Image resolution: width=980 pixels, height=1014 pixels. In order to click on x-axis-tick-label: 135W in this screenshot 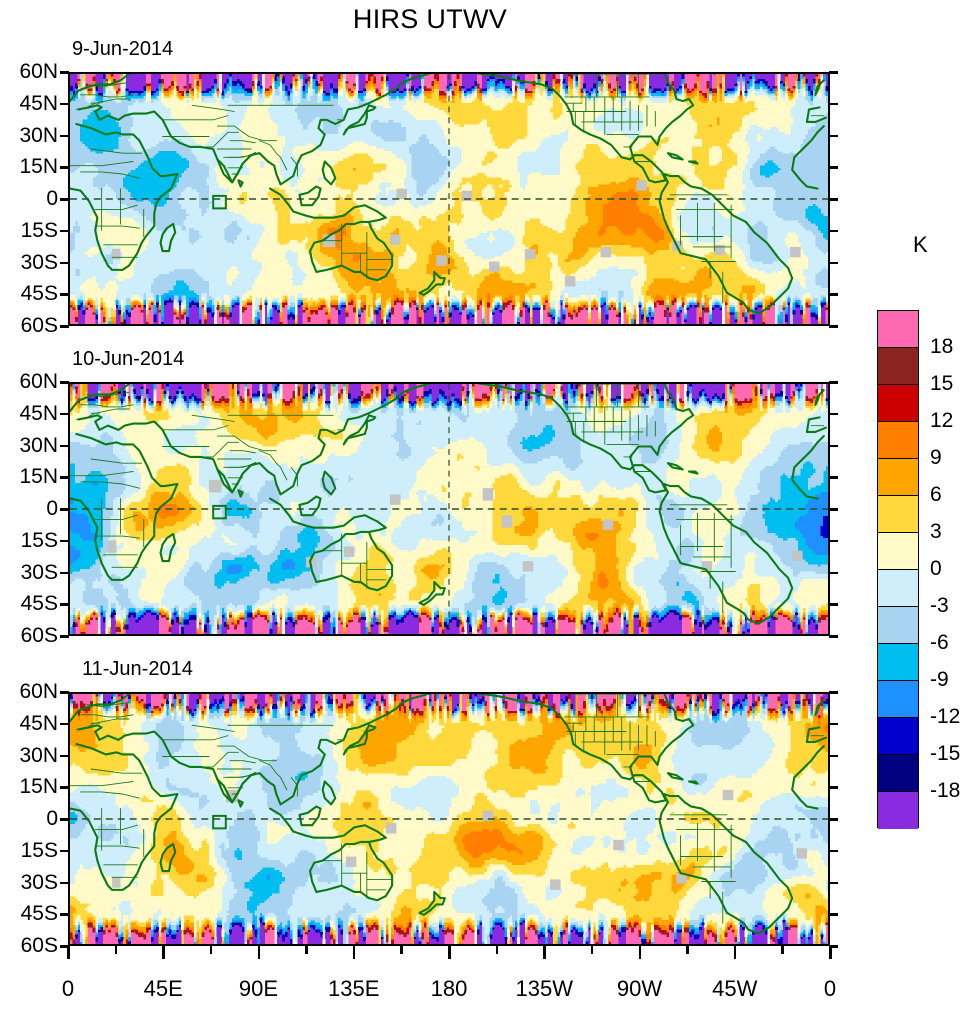, I will do `click(544, 988)`.